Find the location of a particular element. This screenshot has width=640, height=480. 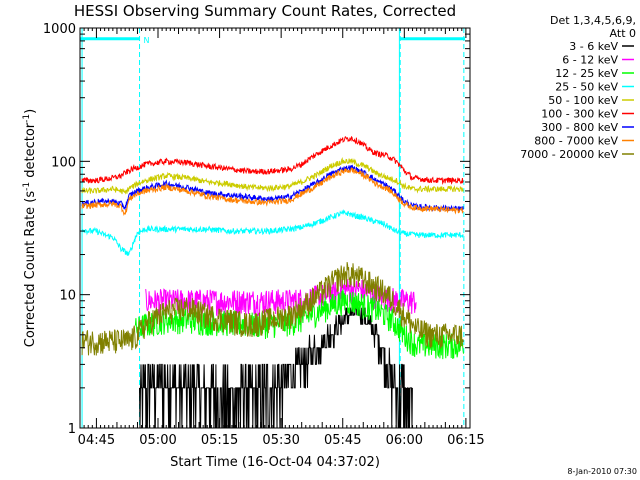

x-tick-label: 06:15 is located at coordinates (465, 440).